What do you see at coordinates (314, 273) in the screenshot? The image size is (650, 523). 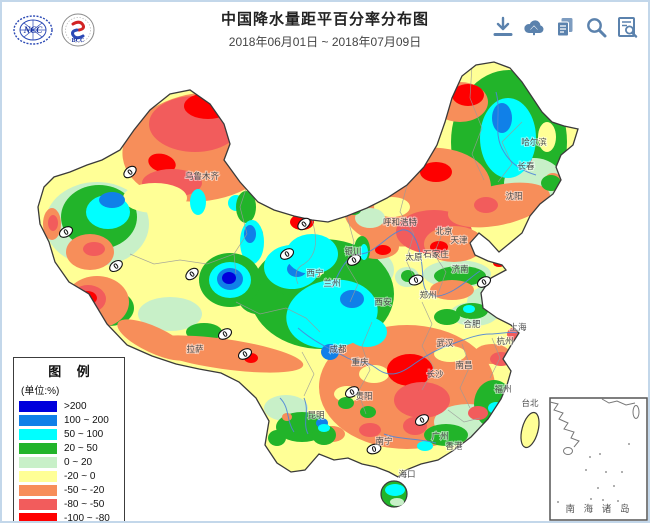 I see `city-label: 西宁` at bounding box center [314, 273].